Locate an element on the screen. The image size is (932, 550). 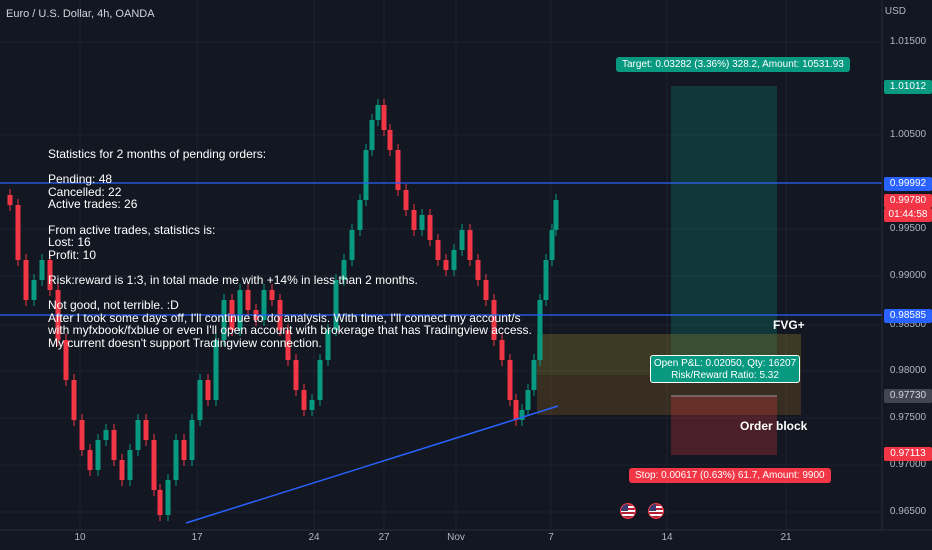
target-price-tag: 1.01012 is located at coordinates (908, 87).